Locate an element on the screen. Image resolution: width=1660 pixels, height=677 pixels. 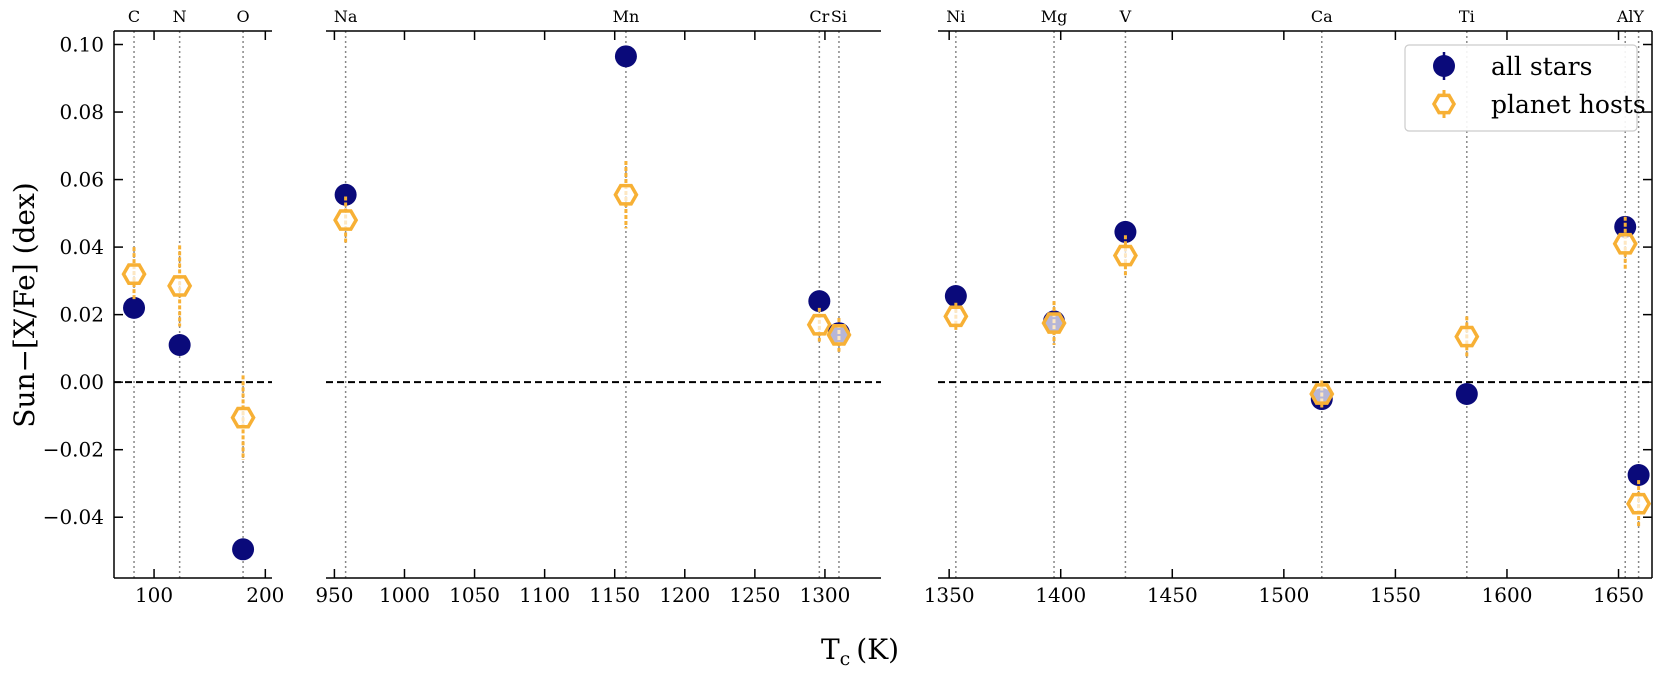
element-label-Mn: Mn is located at coordinates (626, 16).